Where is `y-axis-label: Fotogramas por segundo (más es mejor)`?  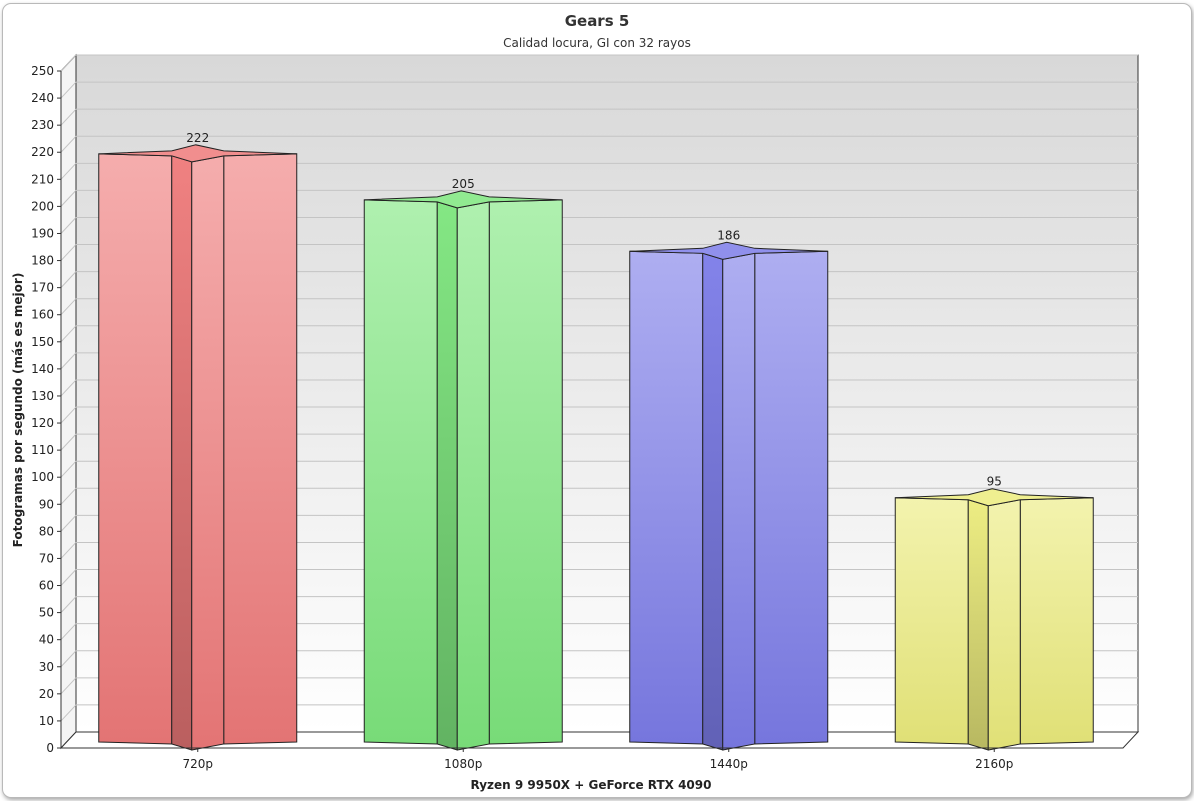 y-axis-label: Fotogramas por segundo (más es mejor) is located at coordinates (18, 410).